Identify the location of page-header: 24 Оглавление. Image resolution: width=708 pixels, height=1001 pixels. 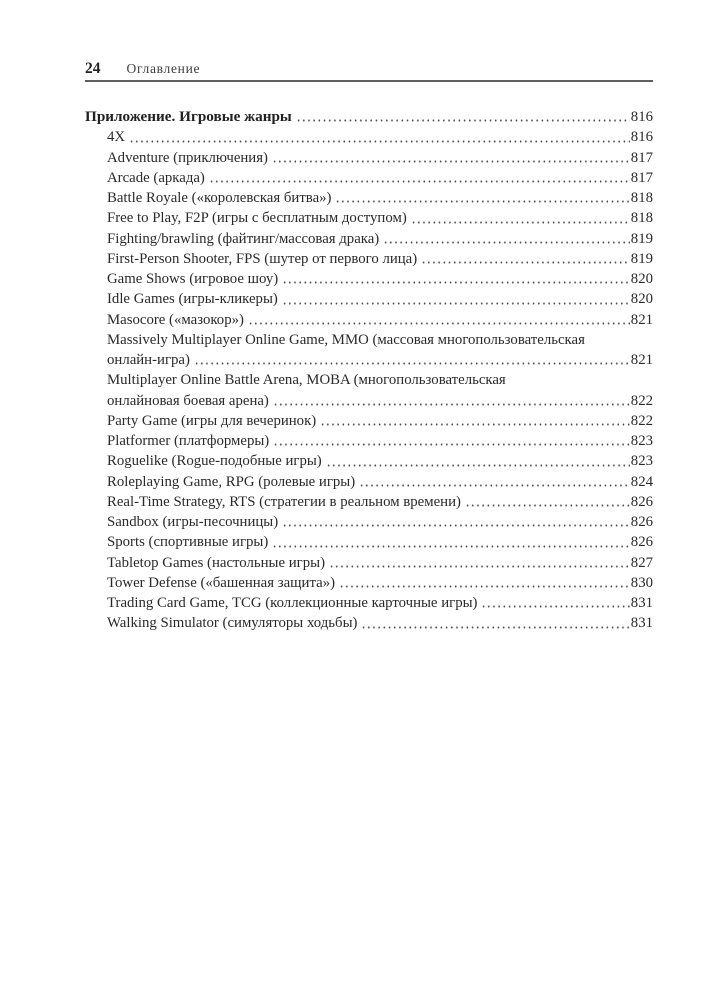
(369, 69).